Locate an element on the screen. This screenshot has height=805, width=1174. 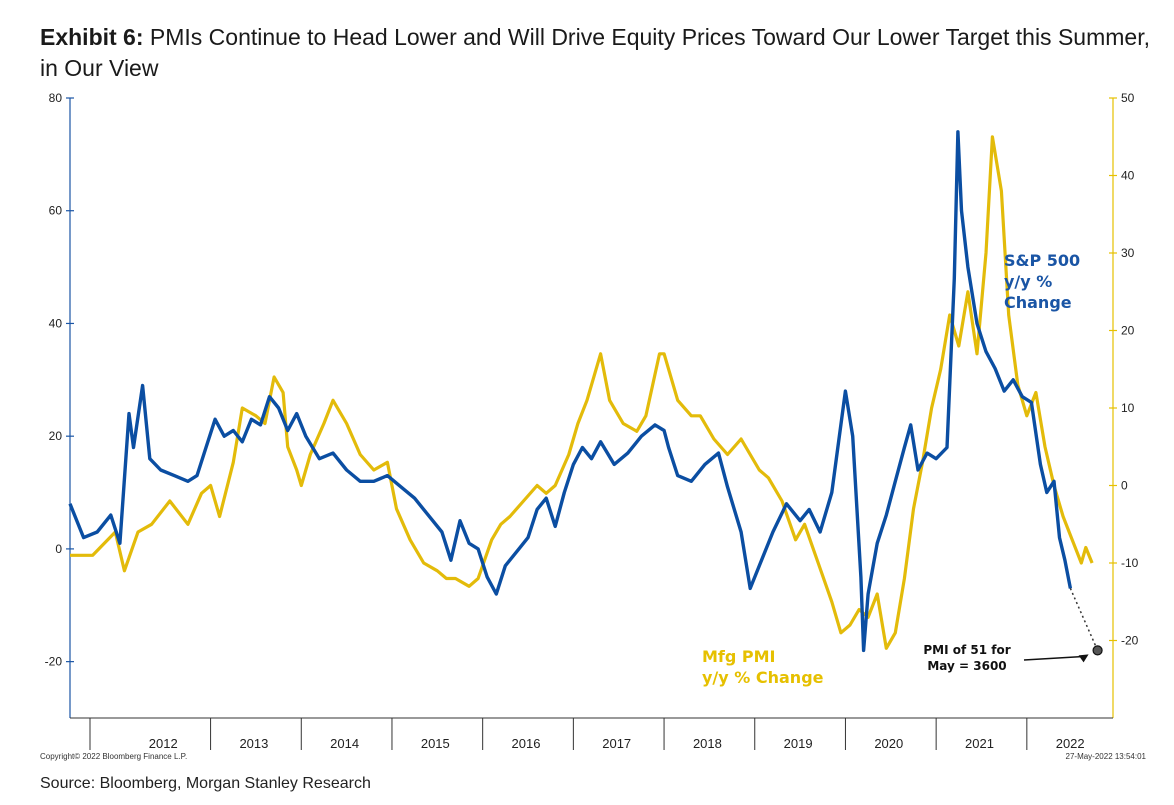
x-tick-label: 2018 is located at coordinates (707, 743).